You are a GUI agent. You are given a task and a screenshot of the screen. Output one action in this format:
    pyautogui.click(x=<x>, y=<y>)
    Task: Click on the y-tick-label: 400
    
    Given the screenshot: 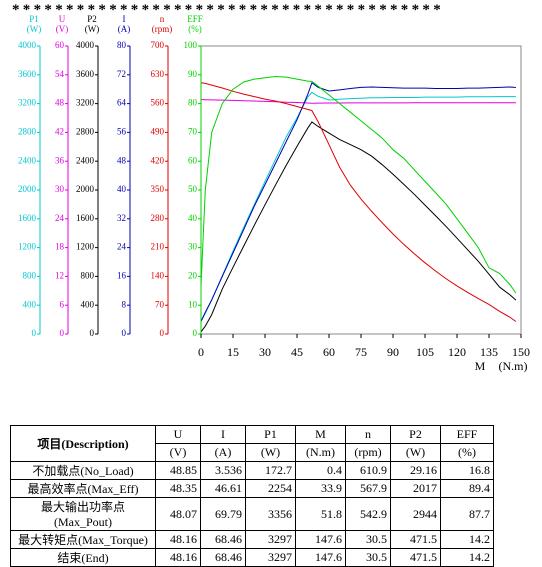 What is the action you would take?
    pyautogui.click(x=30, y=304)
    